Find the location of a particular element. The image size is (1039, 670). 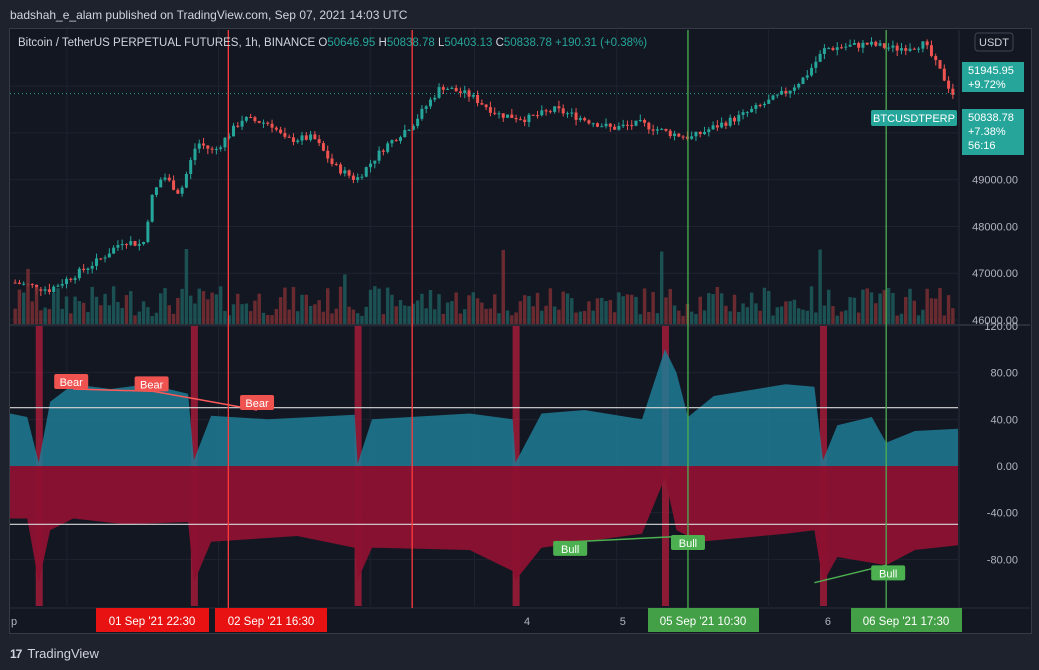

time-axis-label: 4 is located at coordinates (527, 622).